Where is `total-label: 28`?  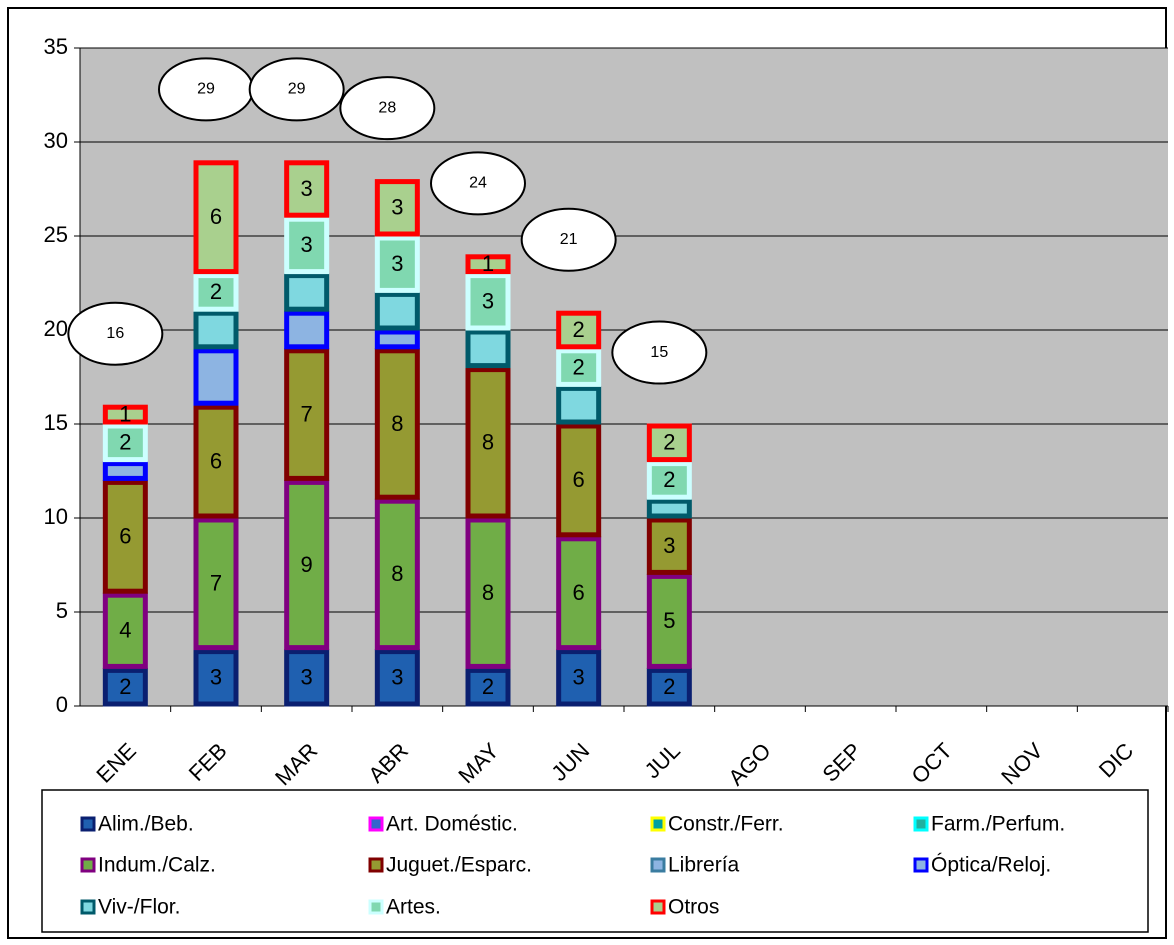
total-label: 28 is located at coordinates (387, 107).